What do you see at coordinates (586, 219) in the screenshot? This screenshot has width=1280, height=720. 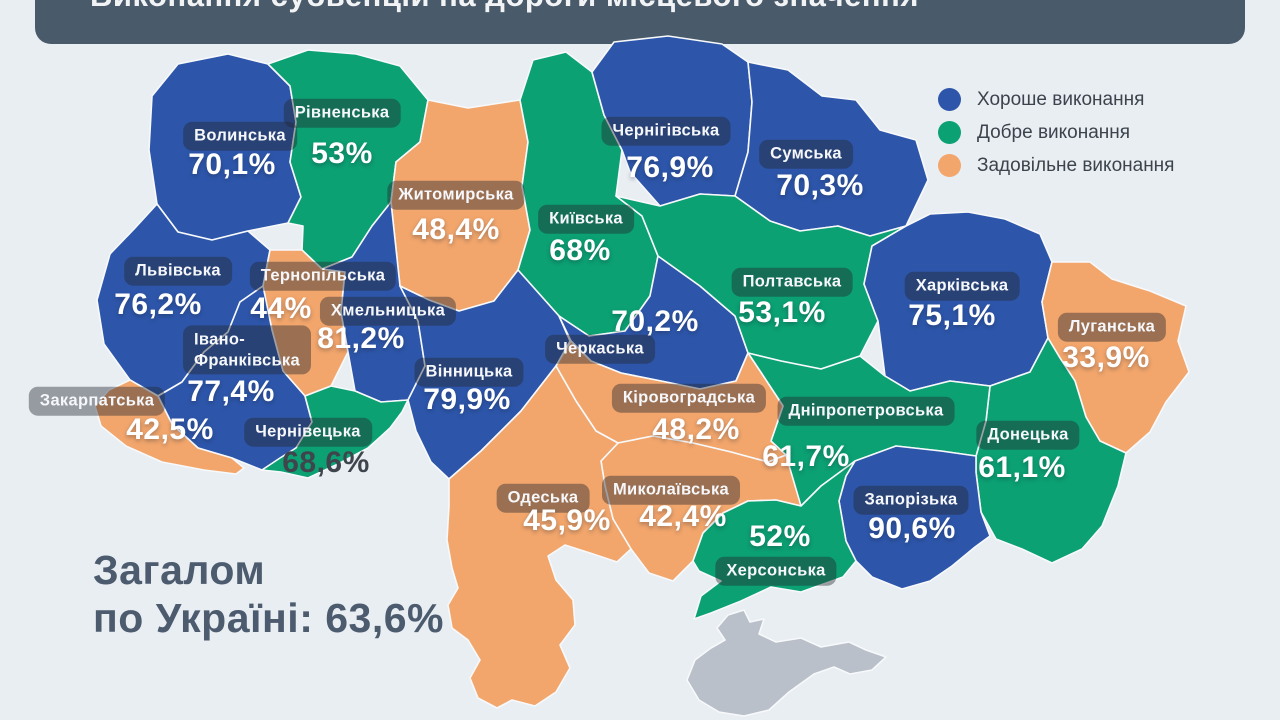 I see `region-label-kyivska: Київська` at bounding box center [586, 219].